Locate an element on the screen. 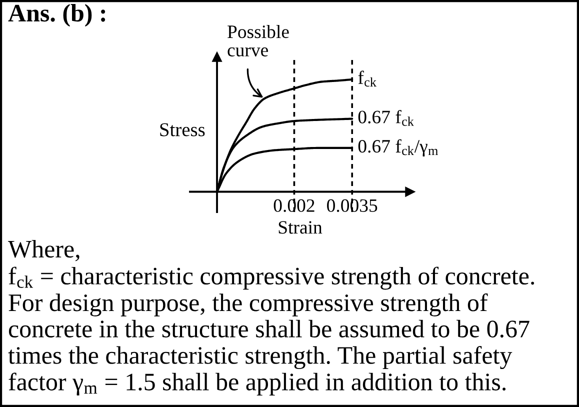 The image size is (579, 407). x-tick-label: 0.0035 is located at coordinates (352, 205).